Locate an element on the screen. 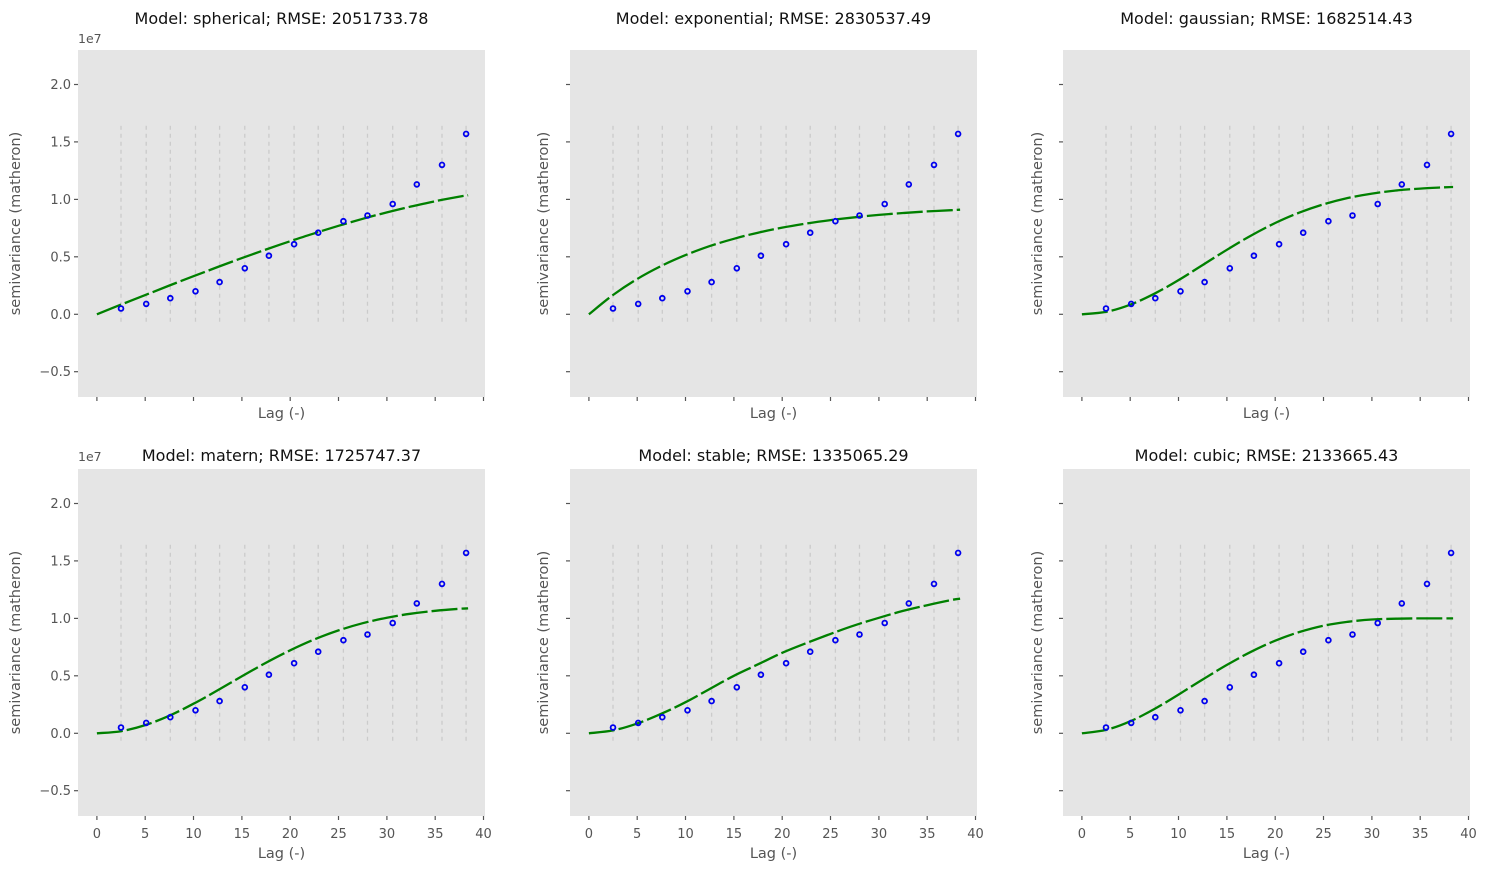  subplot-title: Model: stable; RMSE: 1335065.29 is located at coordinates (773, 455).